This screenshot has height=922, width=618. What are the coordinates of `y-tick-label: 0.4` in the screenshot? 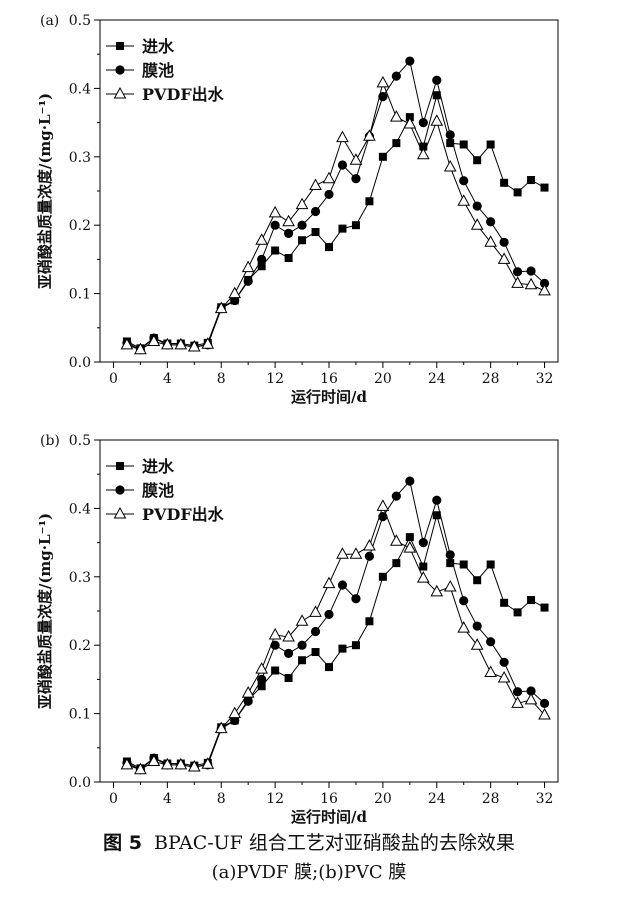 It's located at (80, 89).